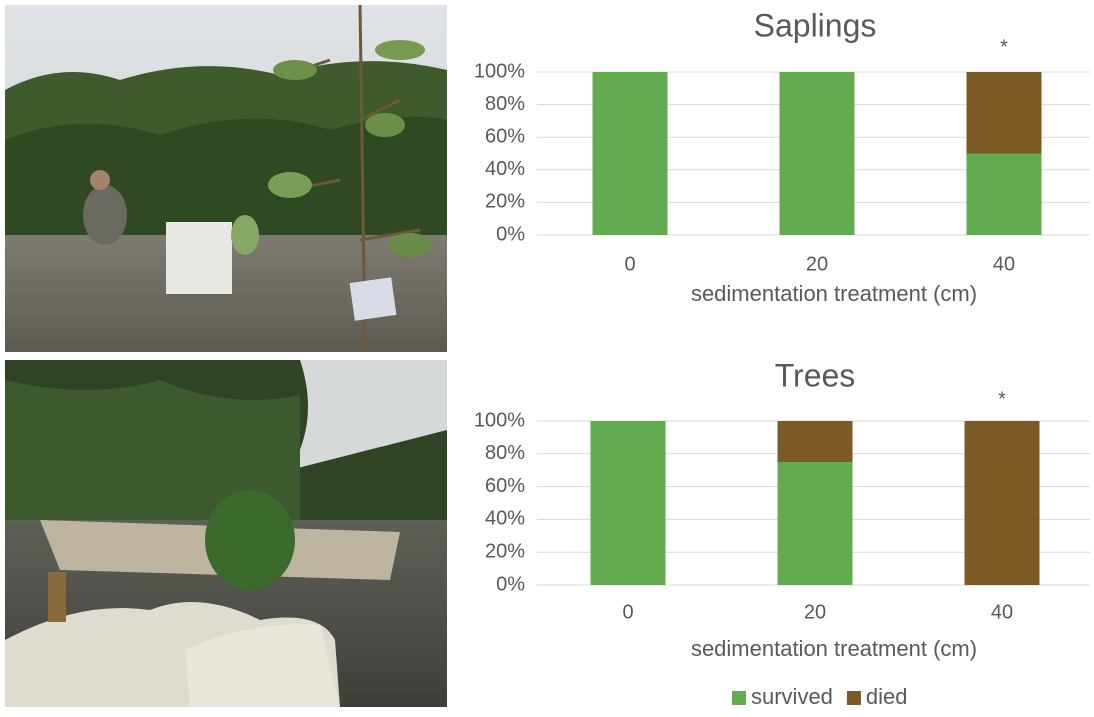 The height and width of the screenshot is (717, 1094). I want to click on chart-title: Trees, so click(815, 375).